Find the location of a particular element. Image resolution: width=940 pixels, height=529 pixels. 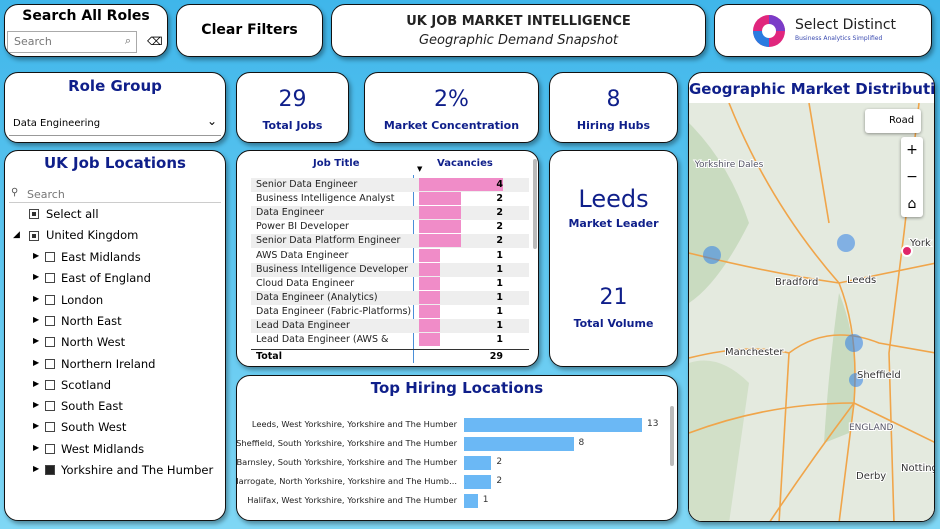

place-label: Bradford is located at coordinates (796, 282).